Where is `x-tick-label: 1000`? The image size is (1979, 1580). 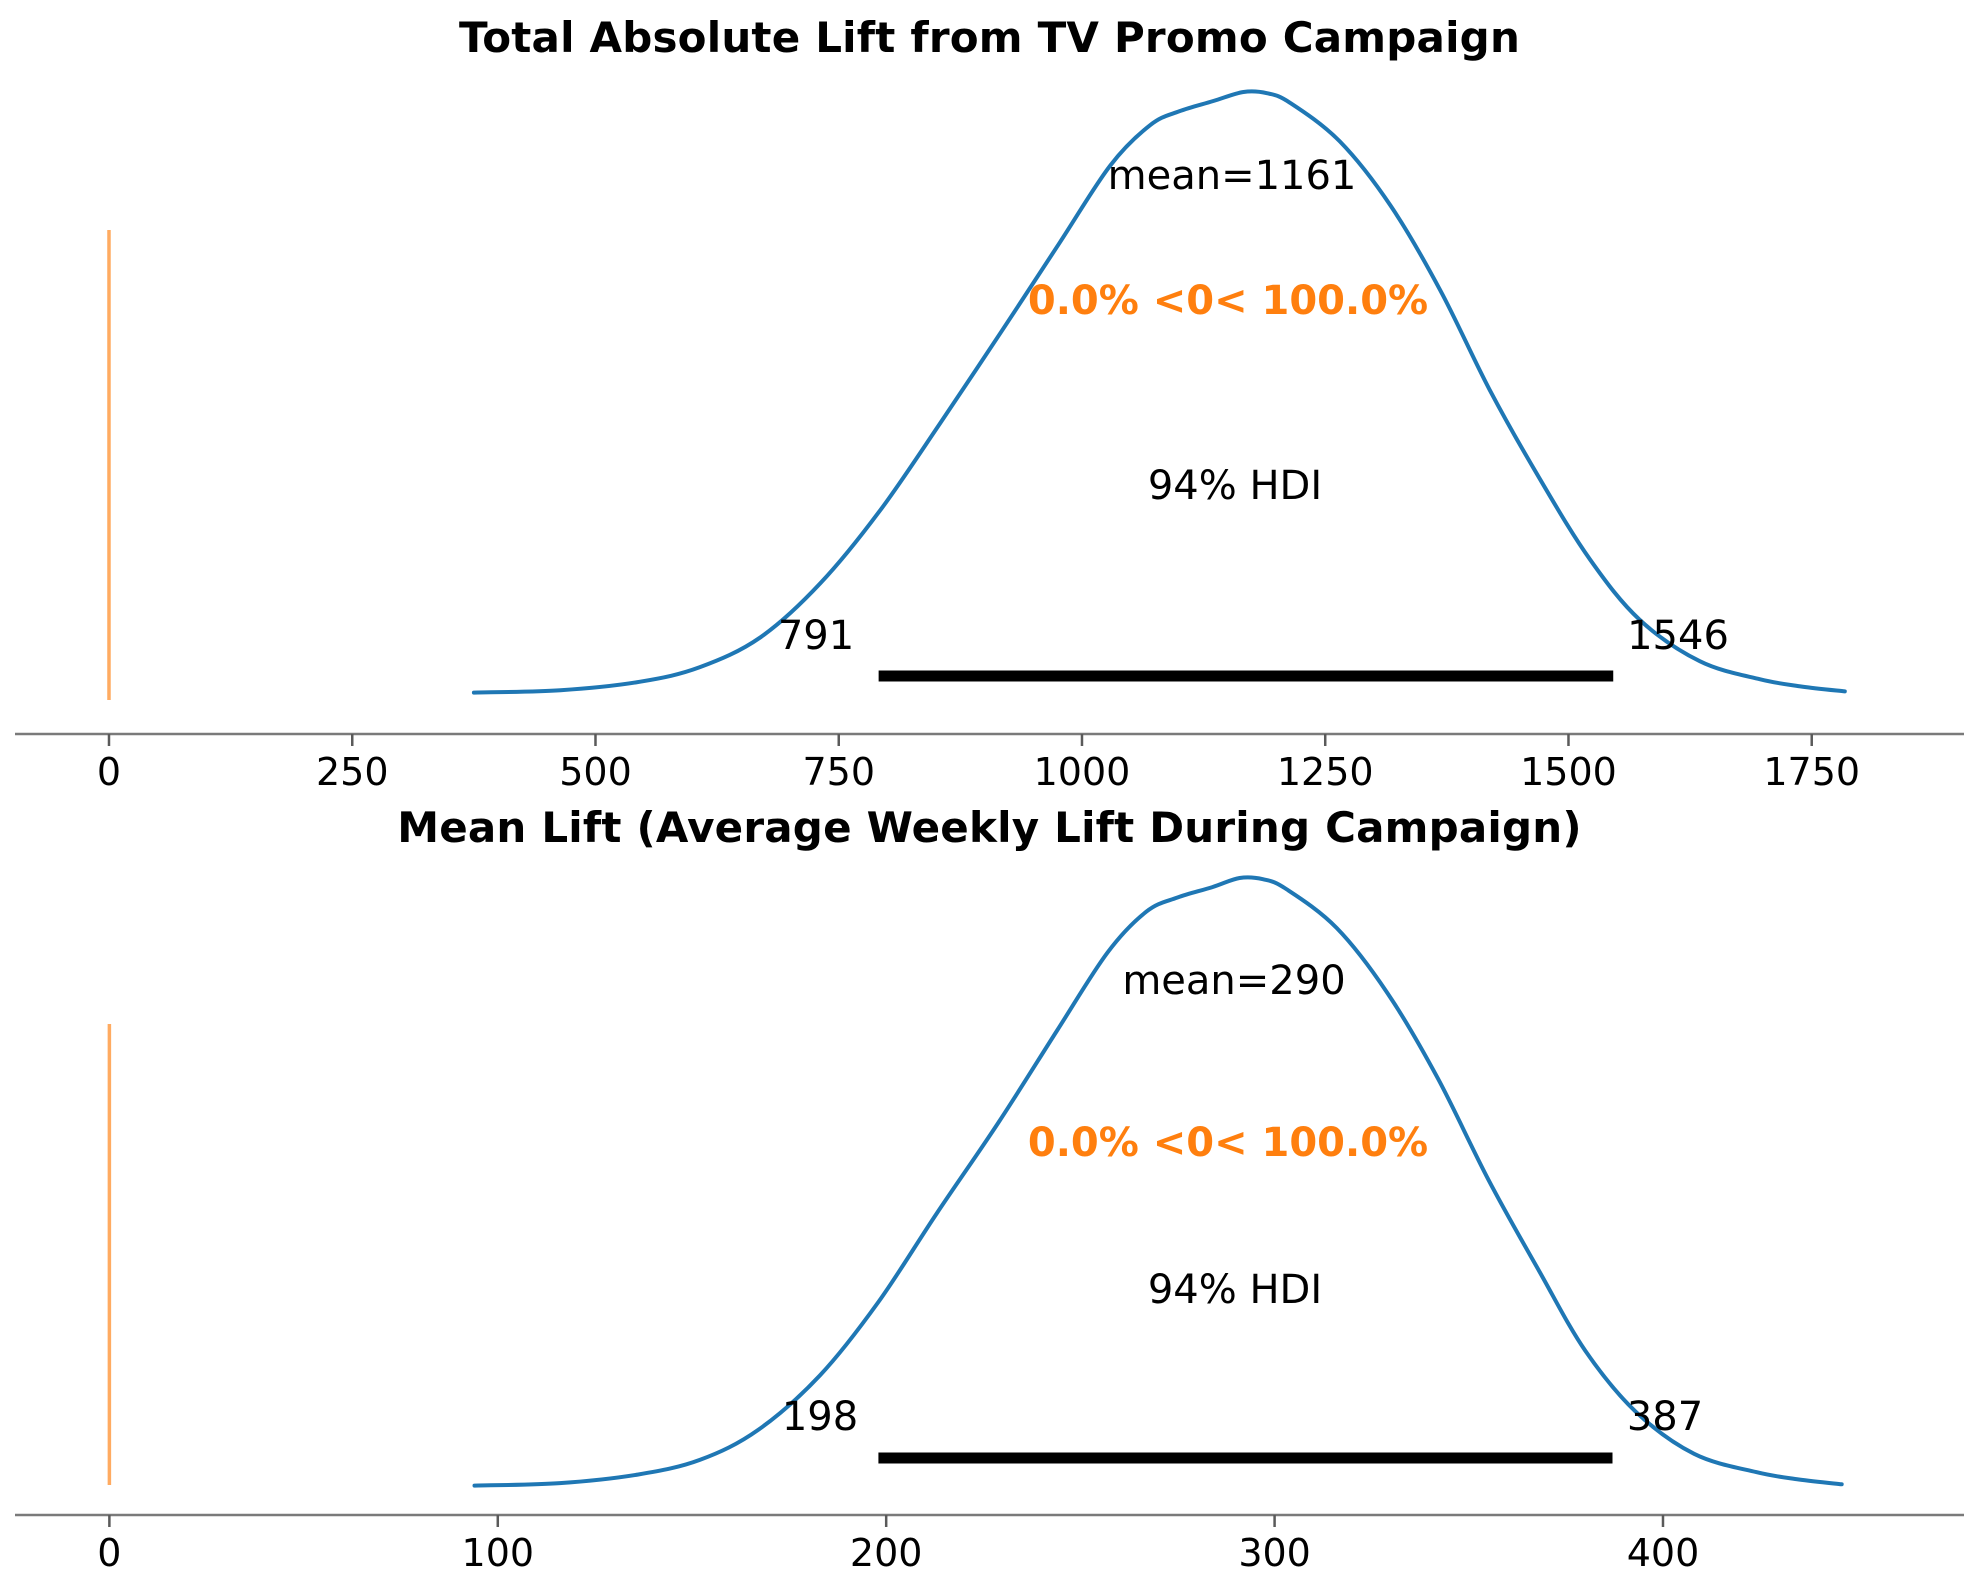 x-tick-label: 1000 is located at coordinates (1082, 772).